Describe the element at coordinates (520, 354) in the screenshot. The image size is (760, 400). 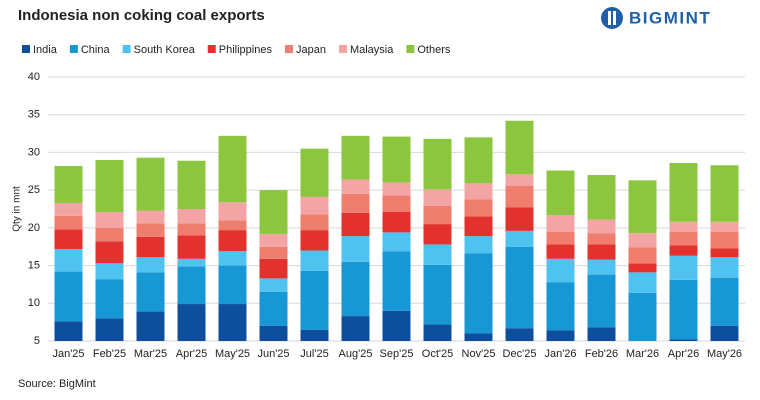
I see `x-tick-label: Dec'25` at that location.